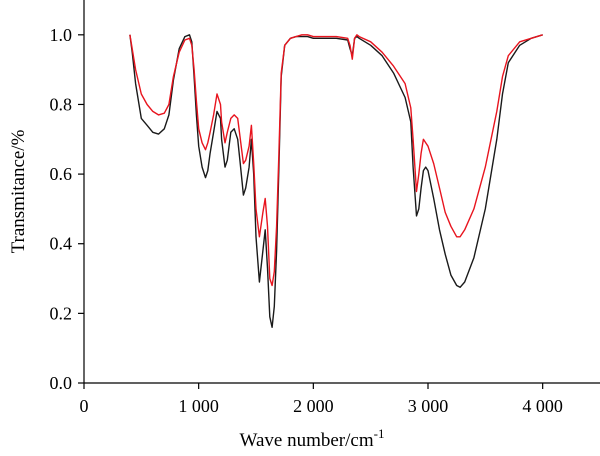 This screenshot has height=456, width=600. Describe the element at coordinates (307, 440) in the screenshot. I see `x-axis-title-main: Wave number/cm` at that location.